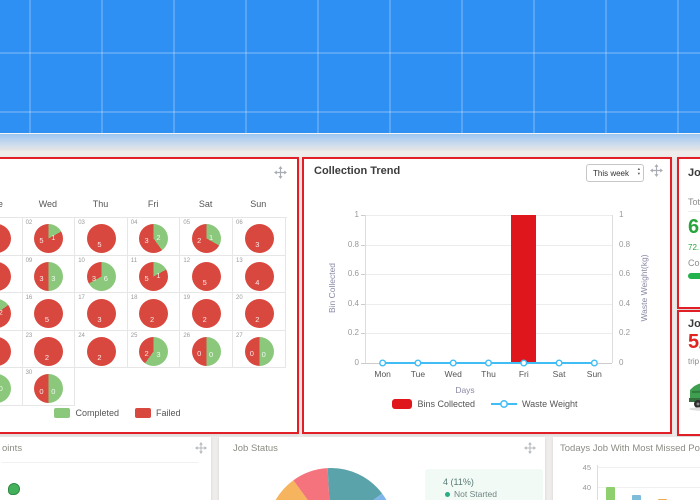 The width and height of the screenshot is (700, 500). What do you see at coordinates (127, 413) in the screenshot?
I see `calendar-legend: Completed Failed` at bounding box center [127, 413].